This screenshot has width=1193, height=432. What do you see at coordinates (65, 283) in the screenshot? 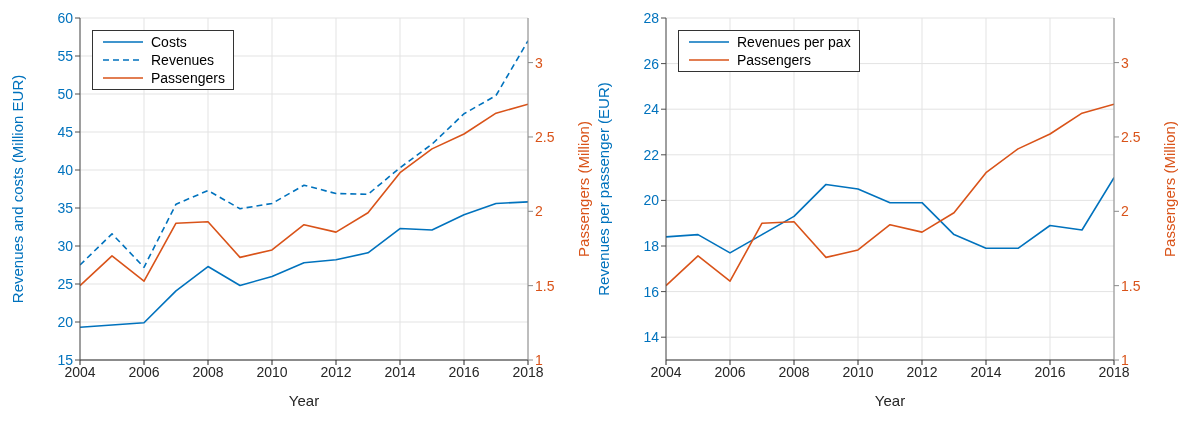
I see `y-tick-label: 25` at bounding box center [65, 283].